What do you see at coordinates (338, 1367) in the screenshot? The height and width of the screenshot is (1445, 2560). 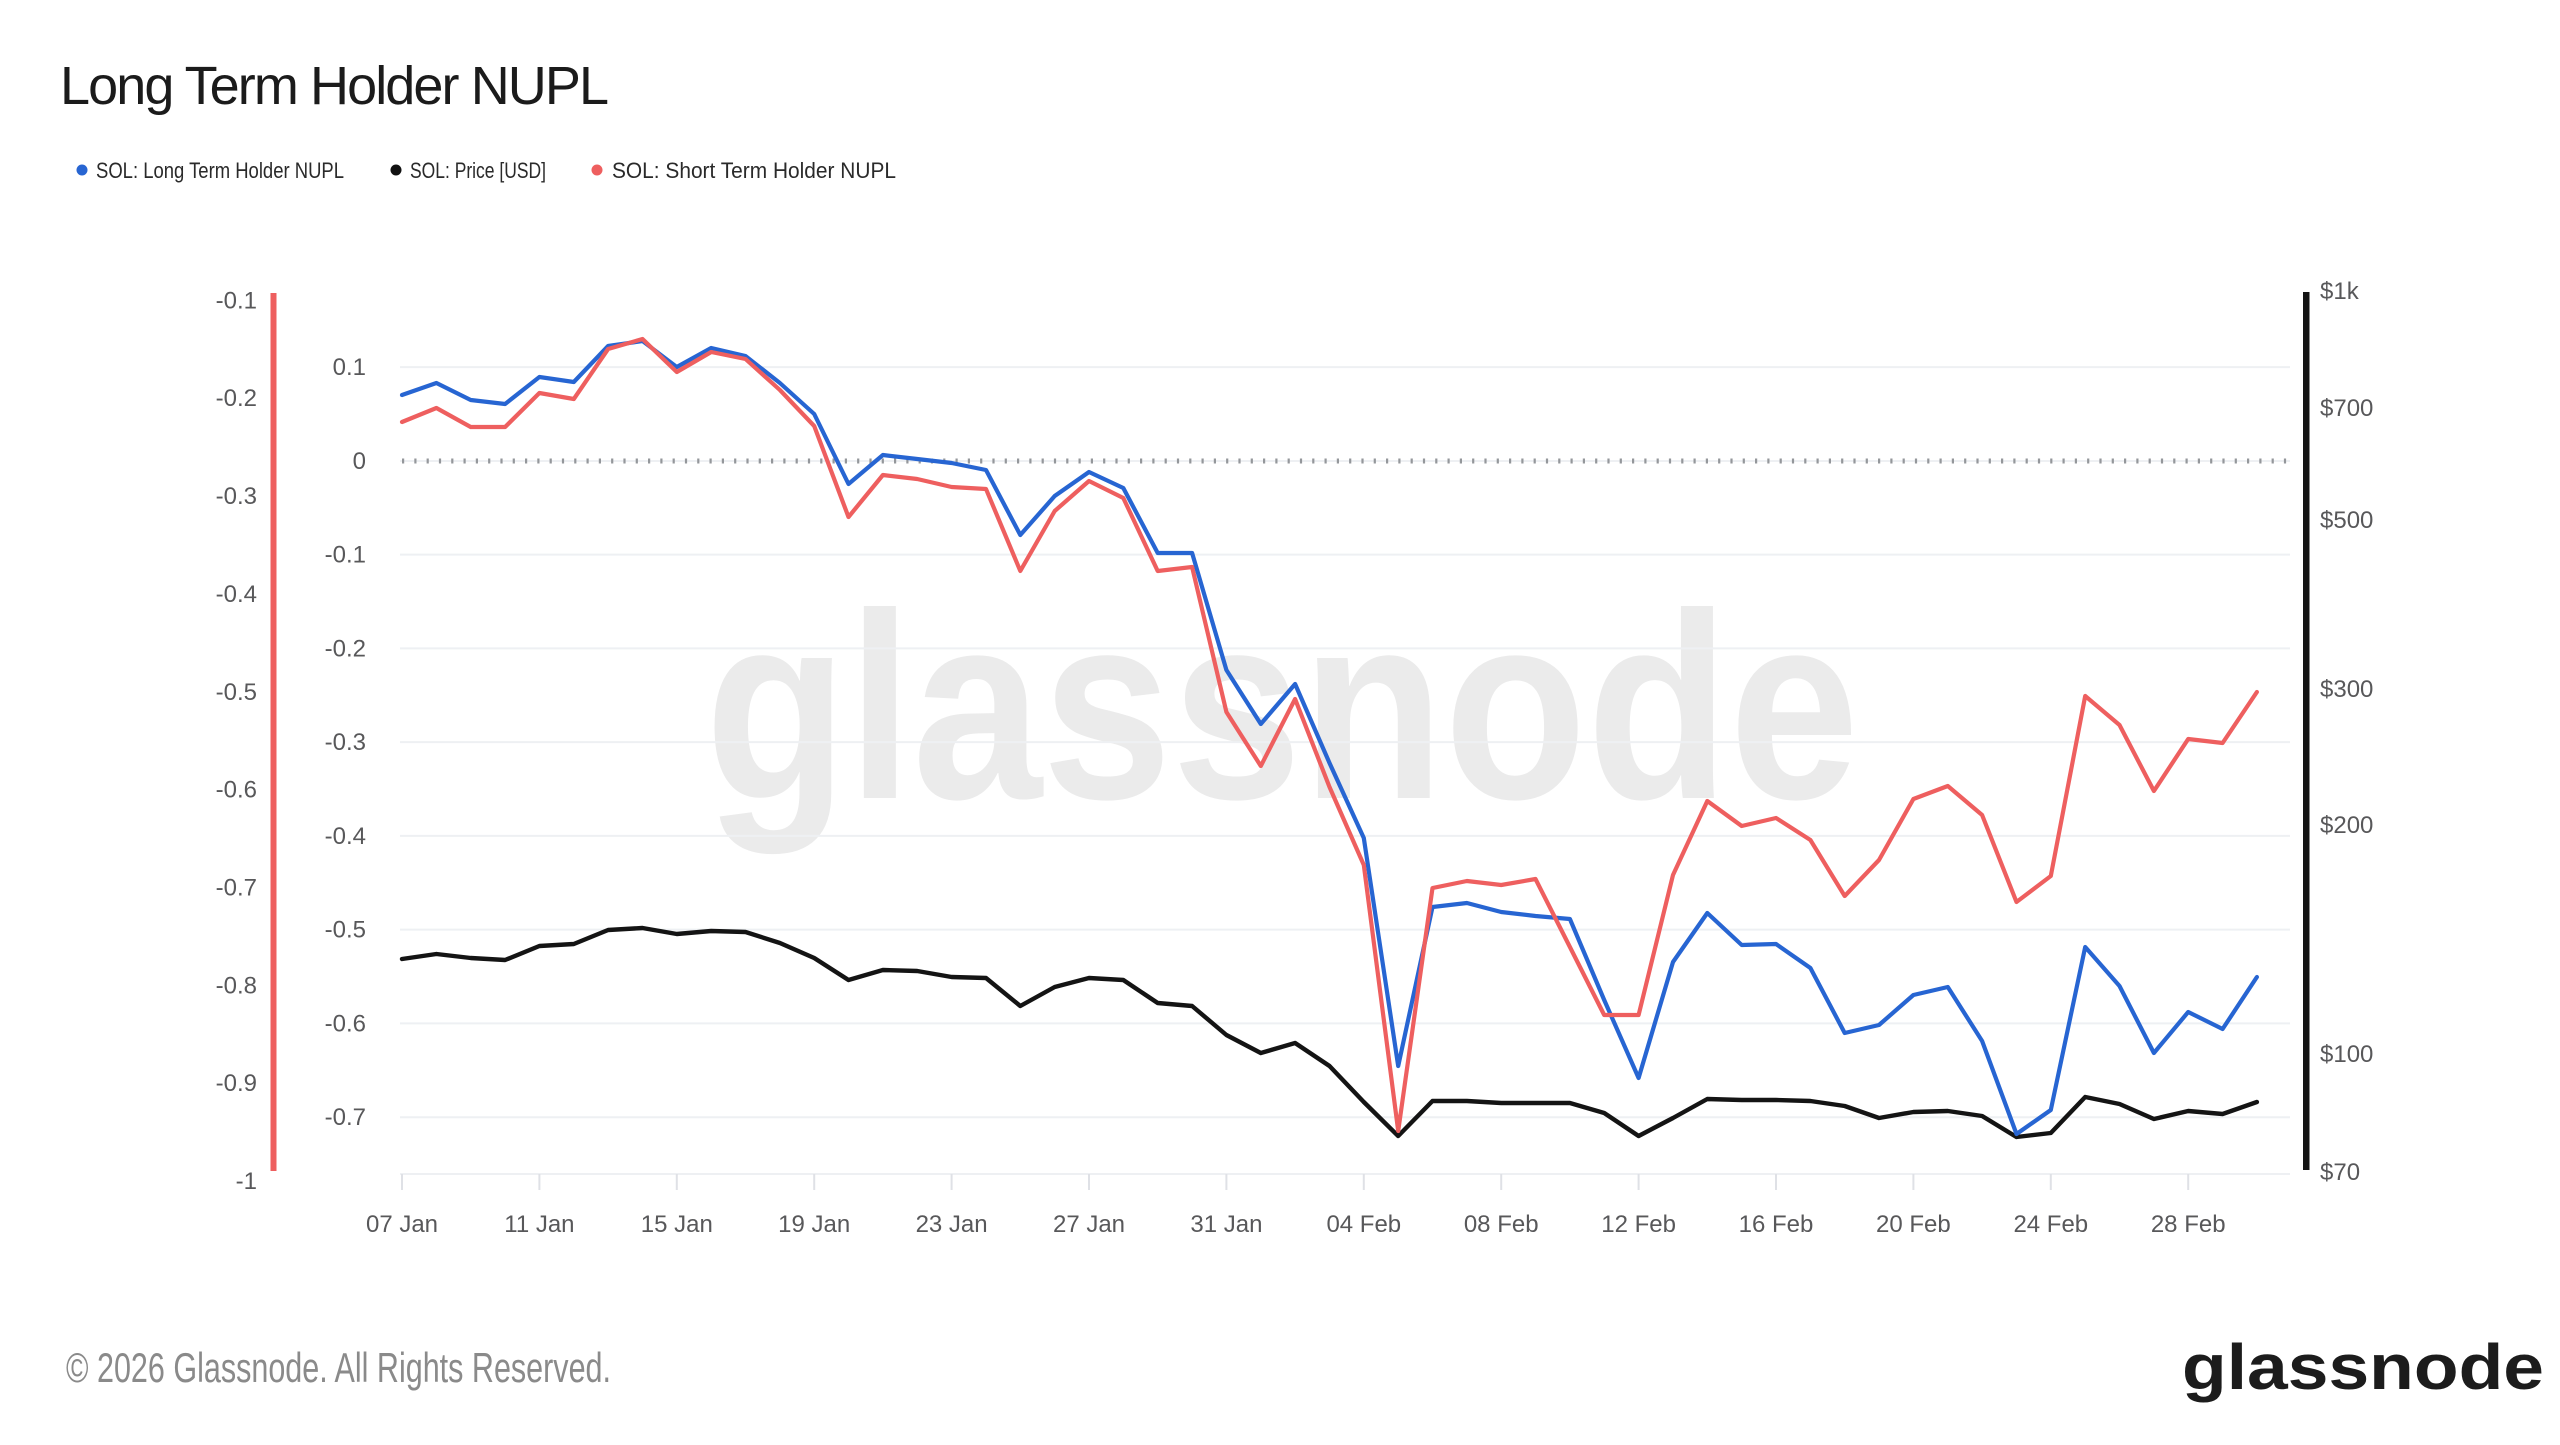 I see `svg-text:© 2026 Glassnode. All Rights R: © 2026 Glassnode. All Rights Reserved.` at bounding box center [338, 1367].